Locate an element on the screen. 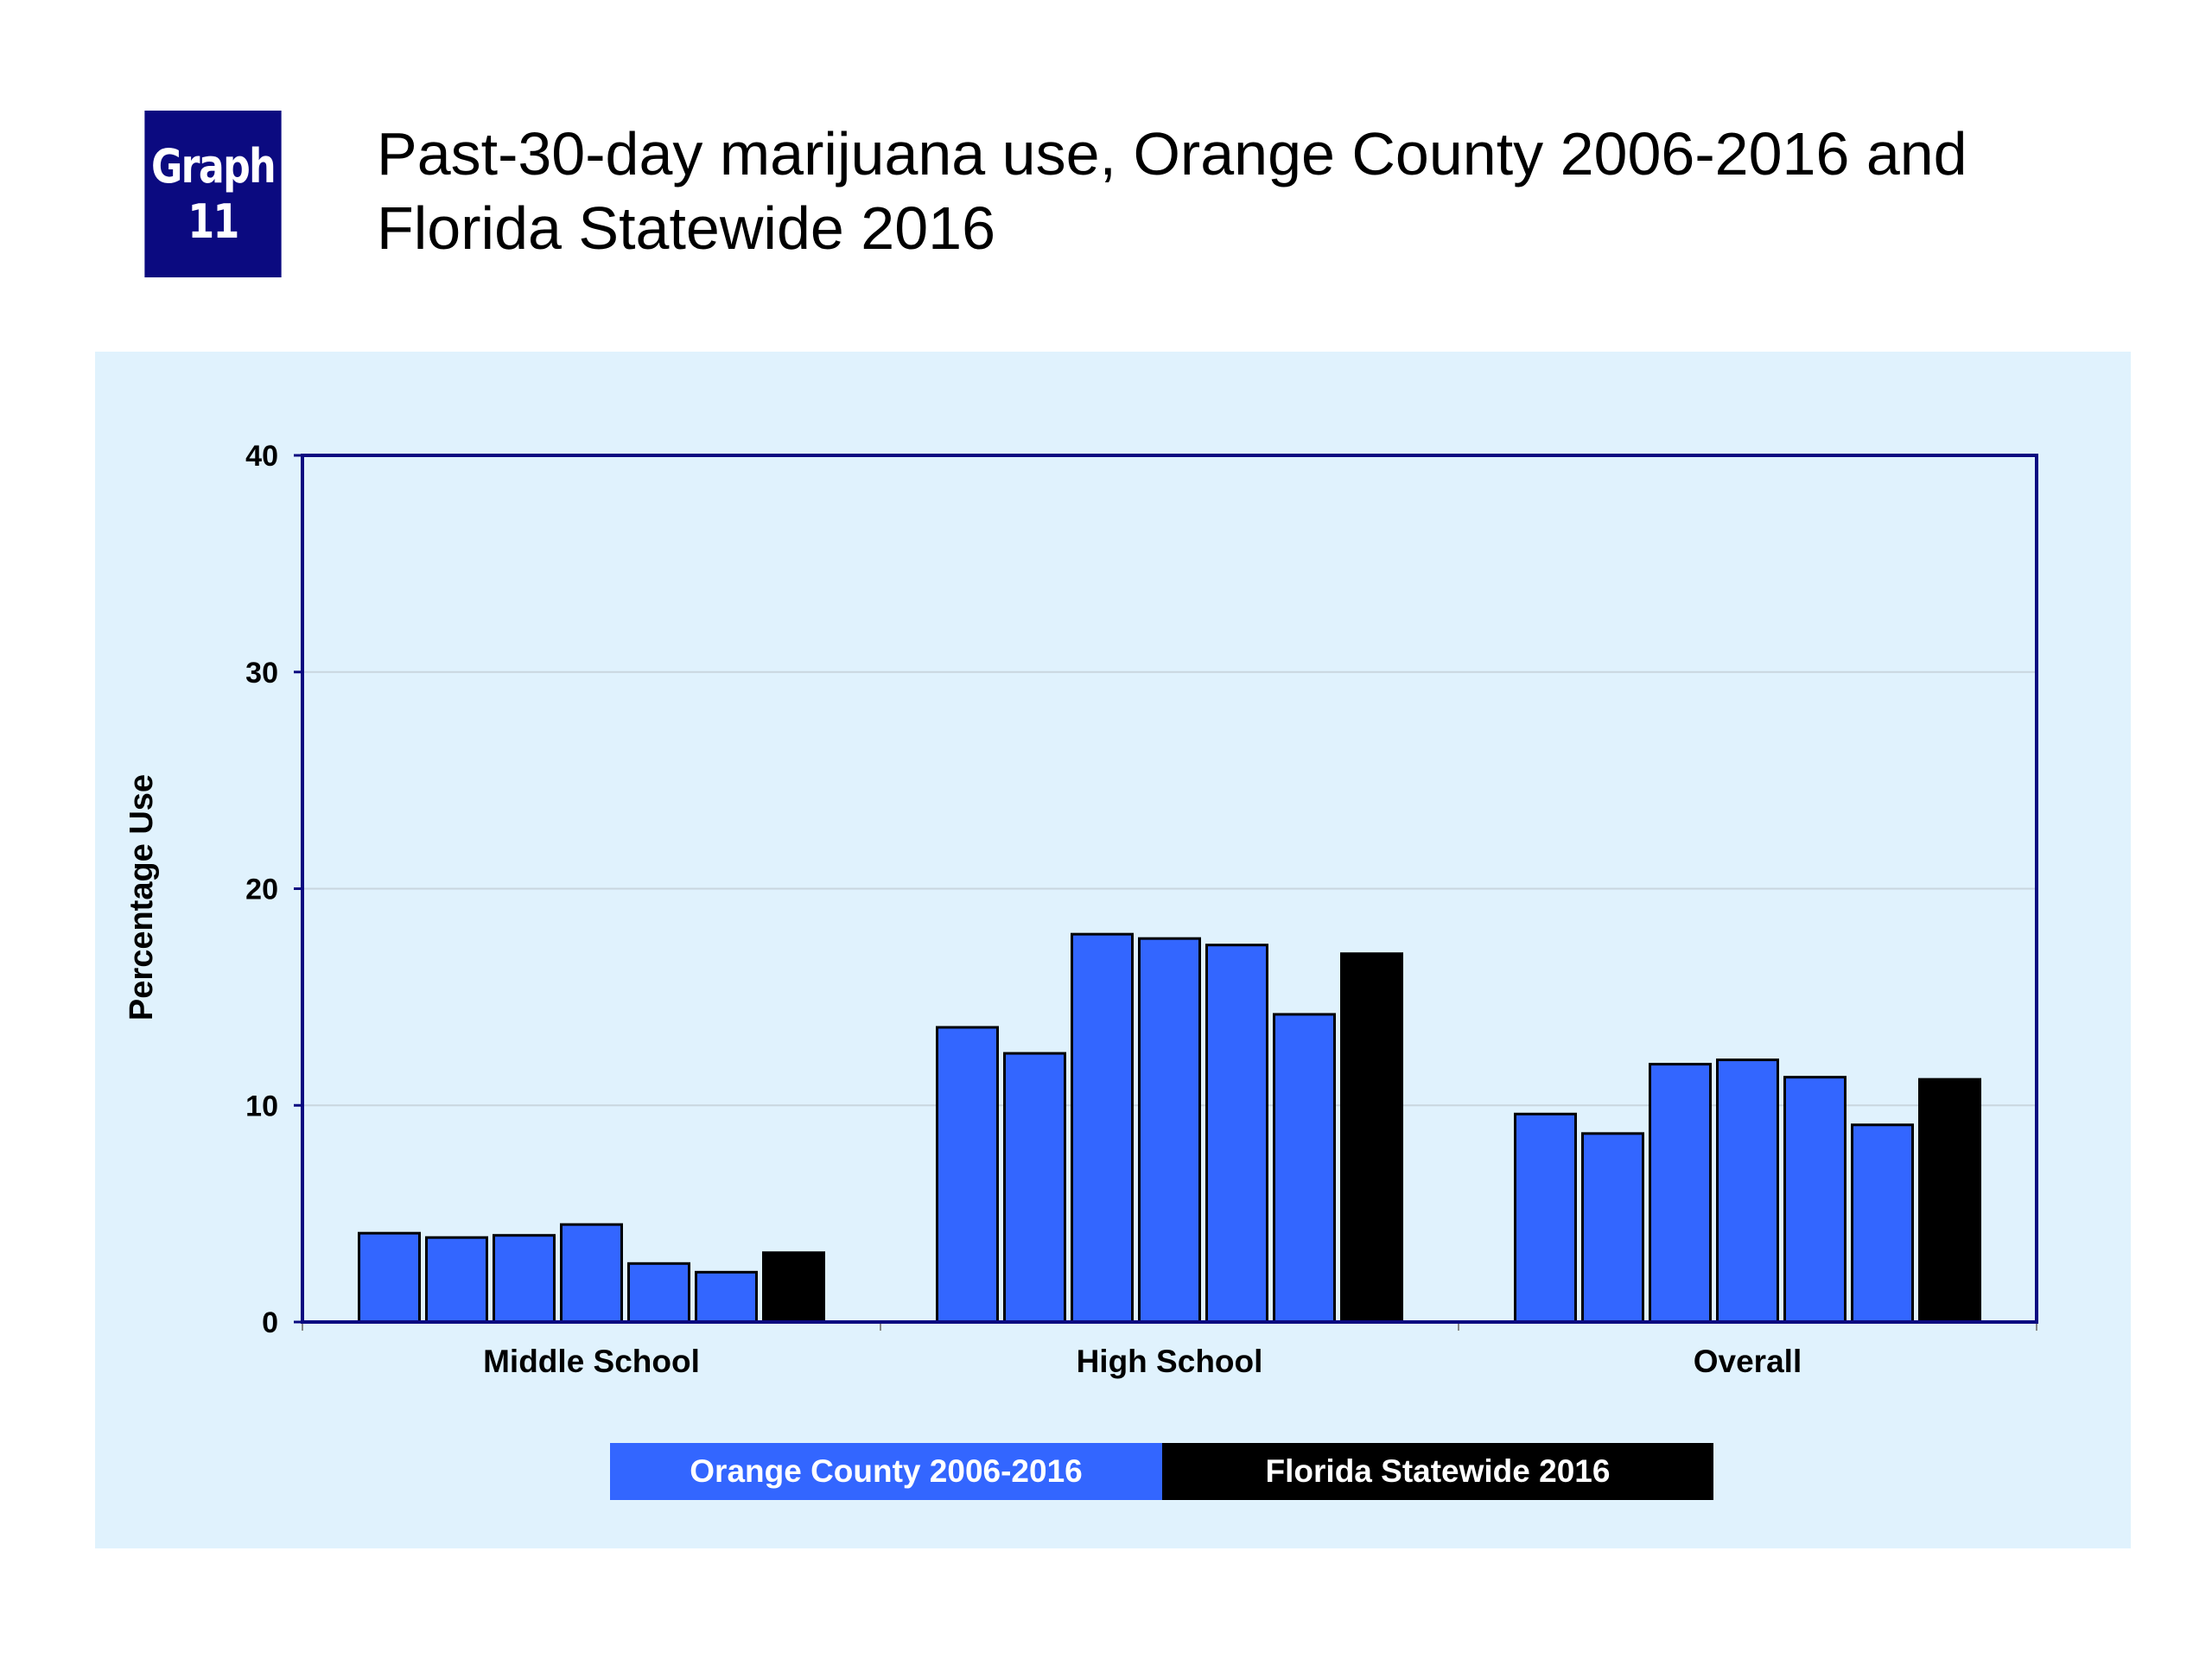 The image size is (2212, 1659). x-tick-label: High School is located at coordinates (1170, 1361).